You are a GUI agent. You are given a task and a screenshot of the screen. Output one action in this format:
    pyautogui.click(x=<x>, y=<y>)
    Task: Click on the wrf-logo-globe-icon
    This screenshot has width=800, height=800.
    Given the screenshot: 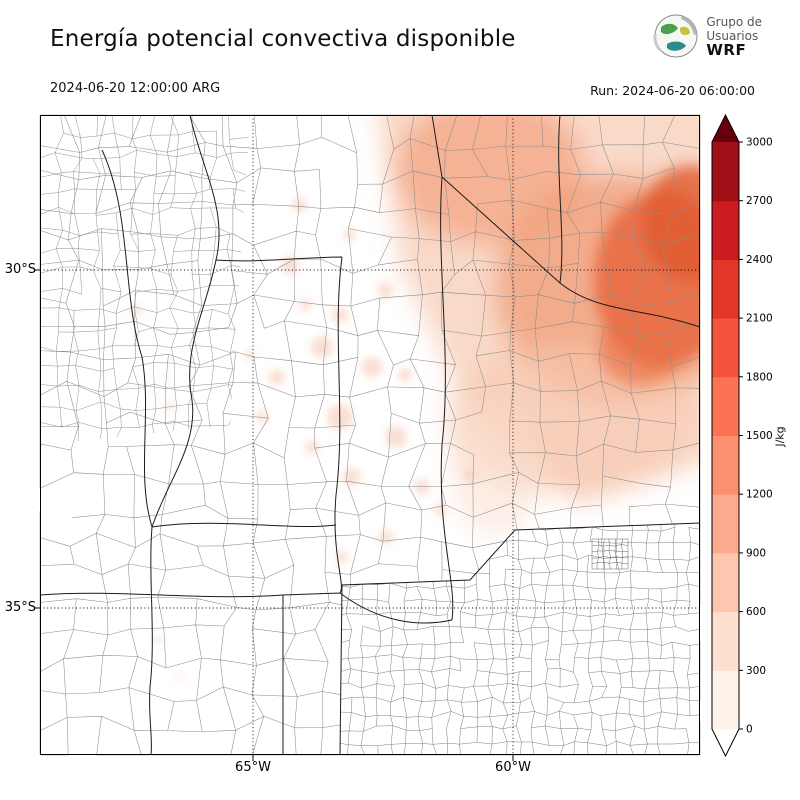 What is the action you would take?
    pyautogui.click(x=675, y=36)
    